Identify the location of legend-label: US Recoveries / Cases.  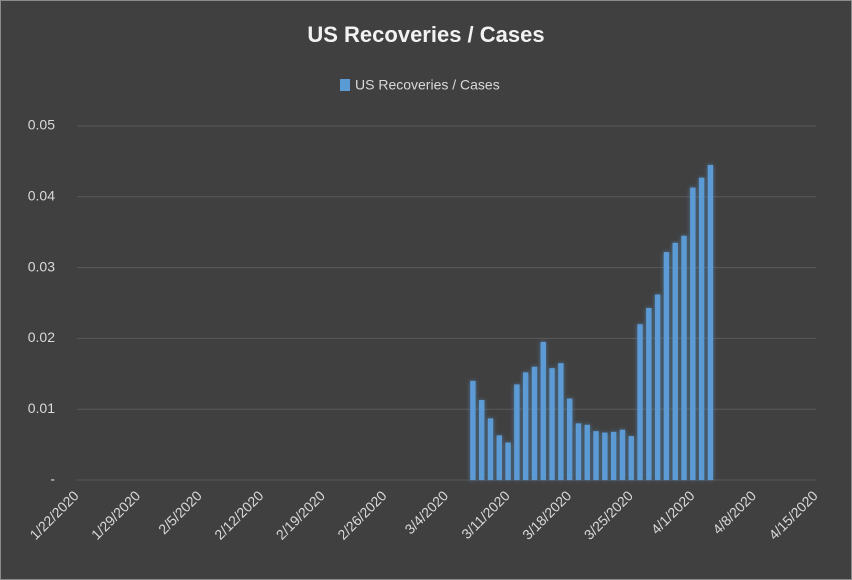
(427, 85).